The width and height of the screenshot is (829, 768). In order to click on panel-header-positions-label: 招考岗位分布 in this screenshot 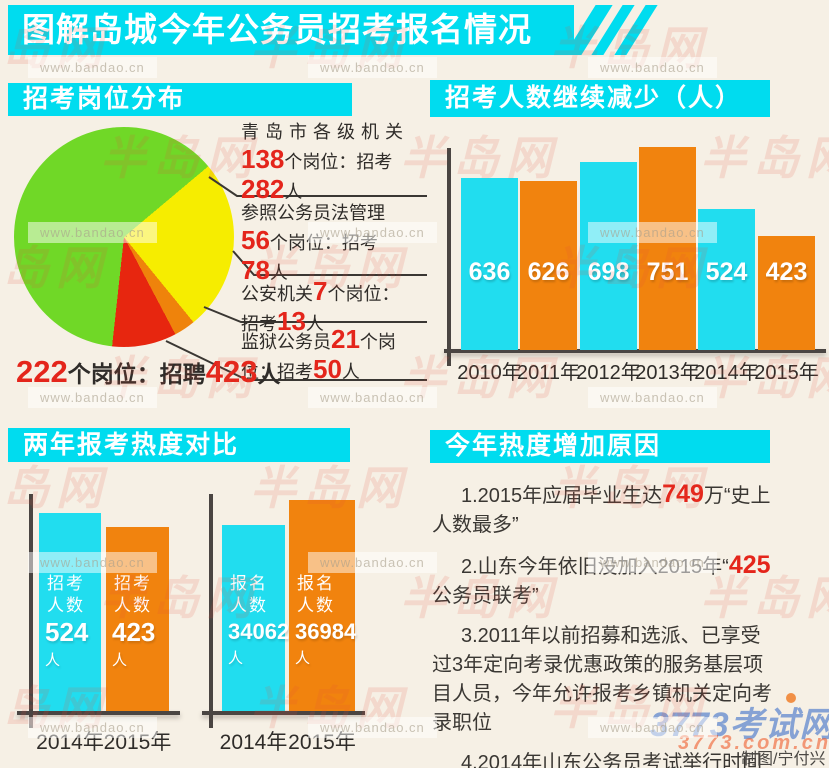, I will do `click(104, 99)`.